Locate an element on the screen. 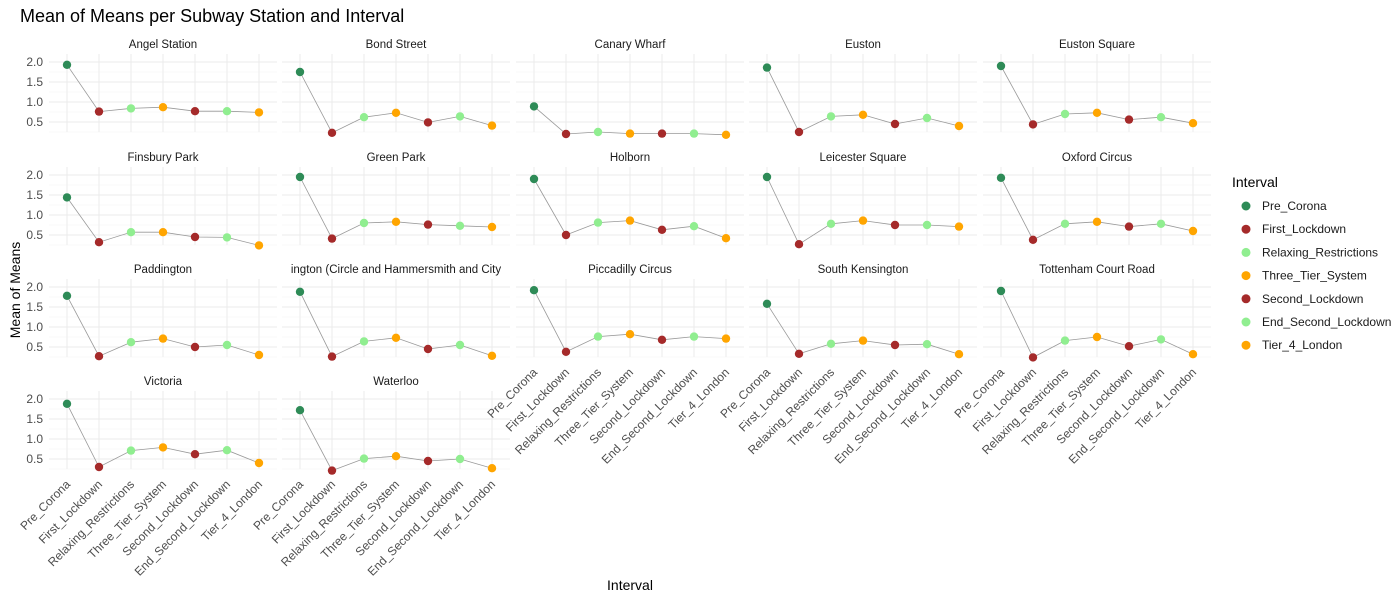 The image size is (1400, 600). facet-panel: Paddington is located at coordinates (163, 312).